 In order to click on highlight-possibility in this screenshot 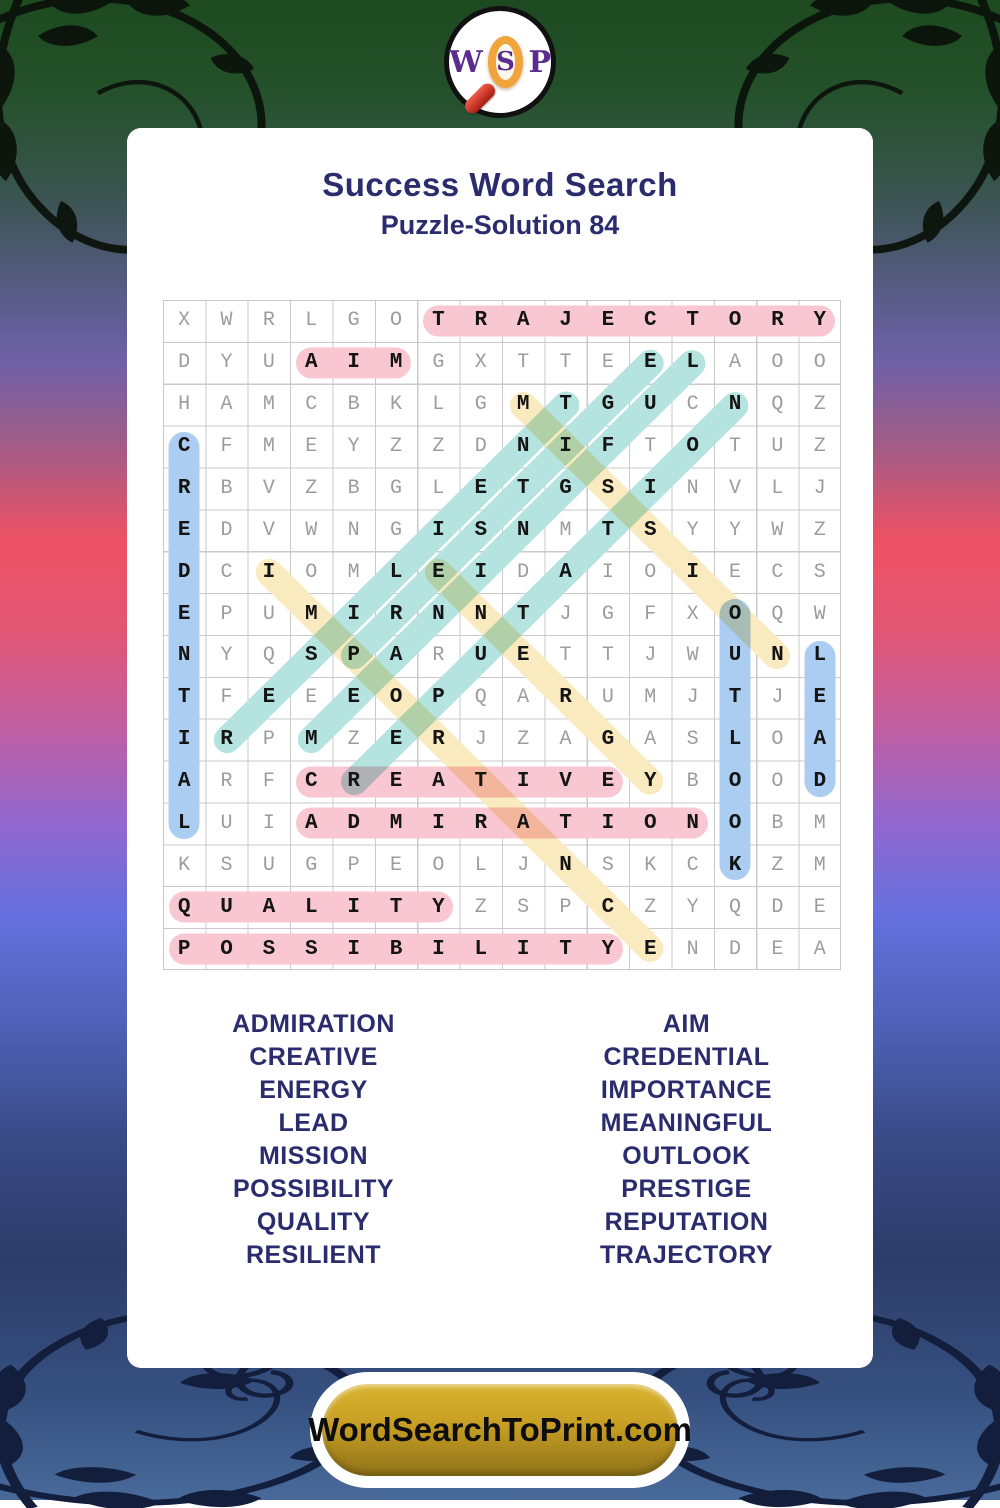, I will do `click(396, 949)`.